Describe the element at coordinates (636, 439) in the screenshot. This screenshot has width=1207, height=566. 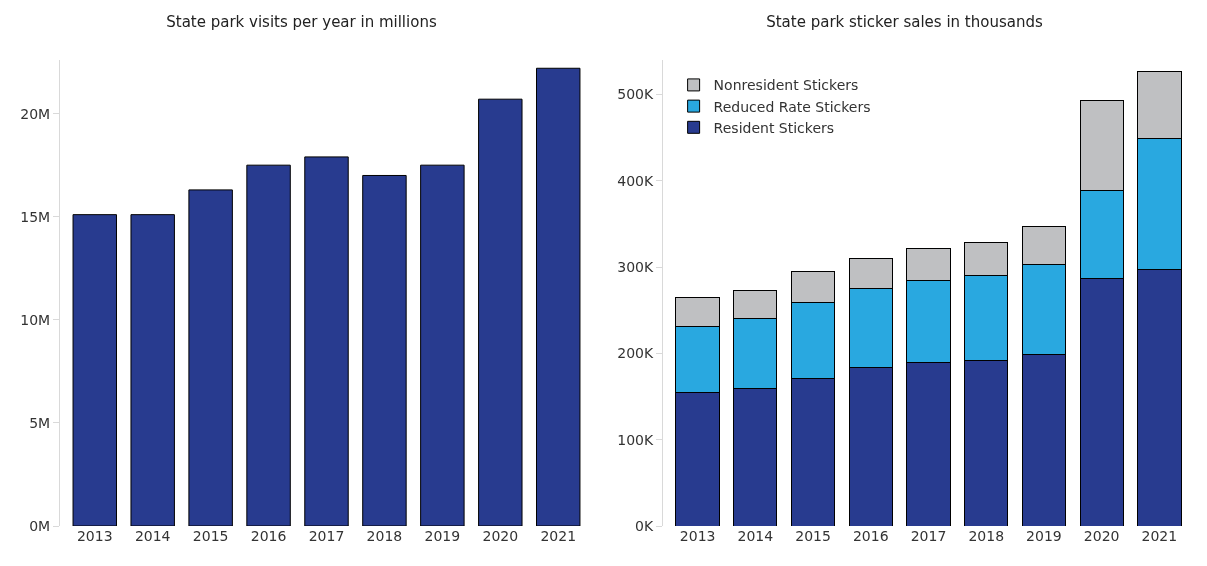
I see `y-tick-label: 100K` at that location.